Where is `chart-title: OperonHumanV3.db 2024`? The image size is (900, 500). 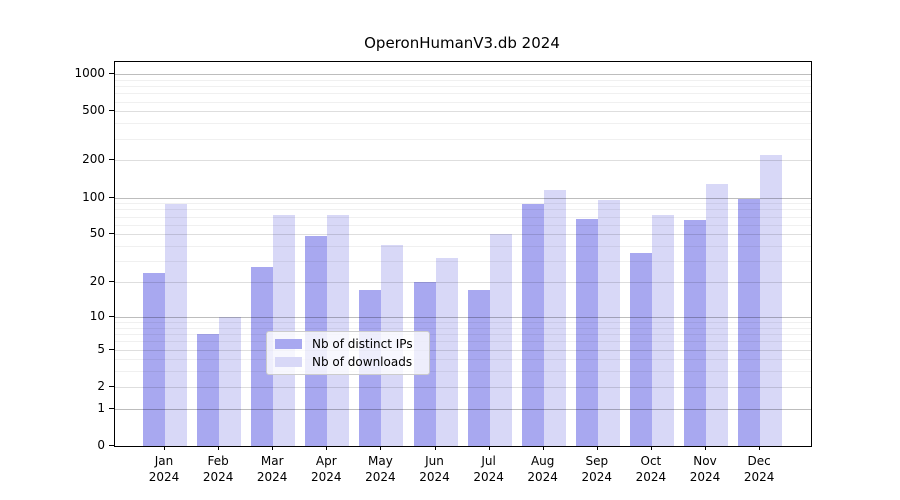
chart-title: OperonHumanV3.db 2024 is located at coordinates (462, 43).